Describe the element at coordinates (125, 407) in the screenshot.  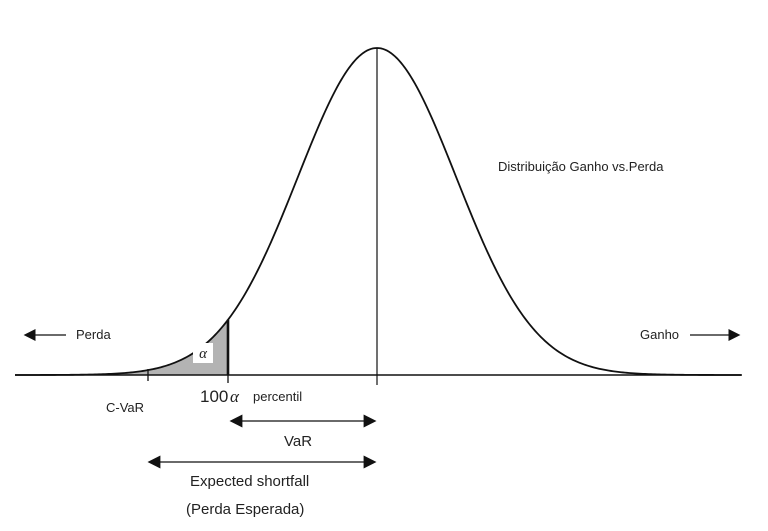
I see `cvar-label: C-VaR` at that location.